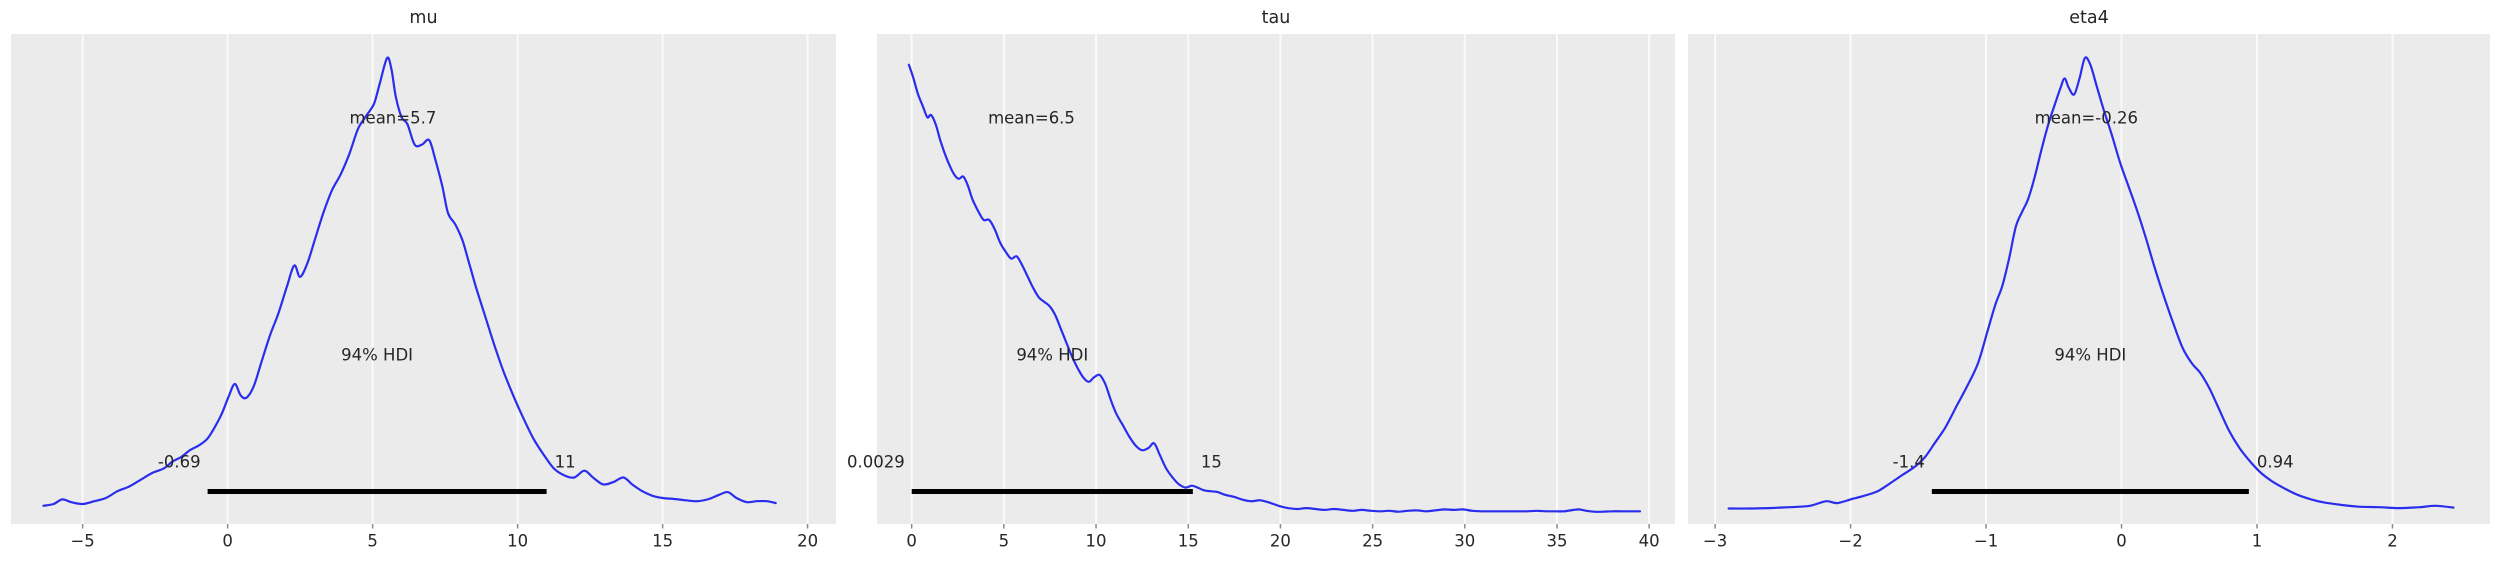 The height and width of the screenshot is (563, 2495). I want to click on x-axis-tick-label: −5, so click(82, 541).